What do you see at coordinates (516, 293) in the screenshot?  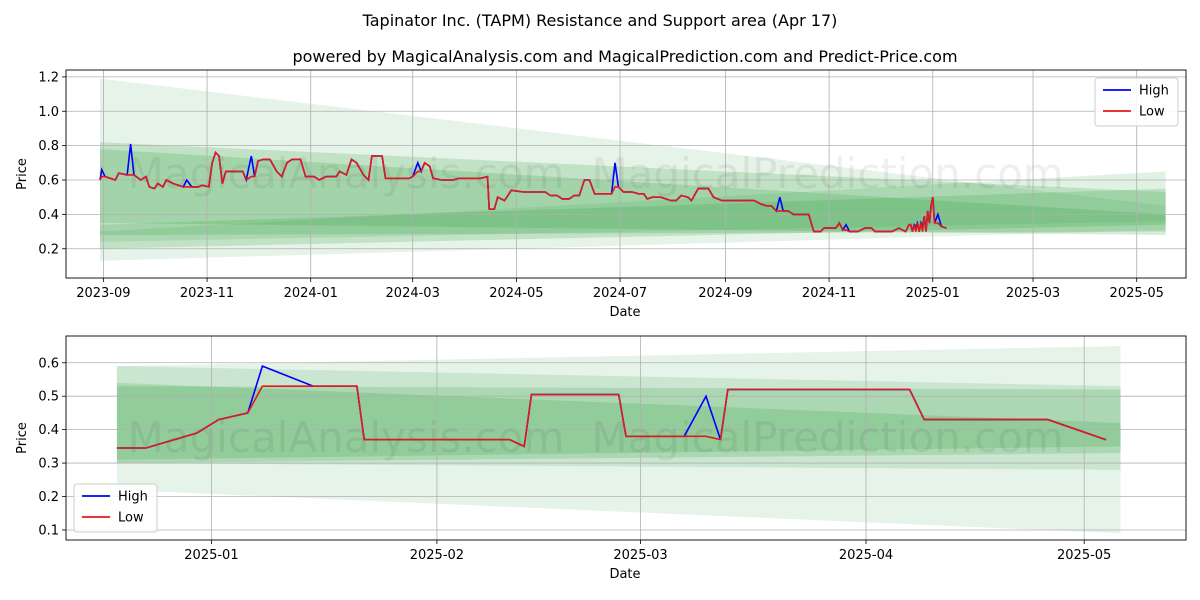 I see `x-tick-label: 2024-05` at bounding box center [516, 293].